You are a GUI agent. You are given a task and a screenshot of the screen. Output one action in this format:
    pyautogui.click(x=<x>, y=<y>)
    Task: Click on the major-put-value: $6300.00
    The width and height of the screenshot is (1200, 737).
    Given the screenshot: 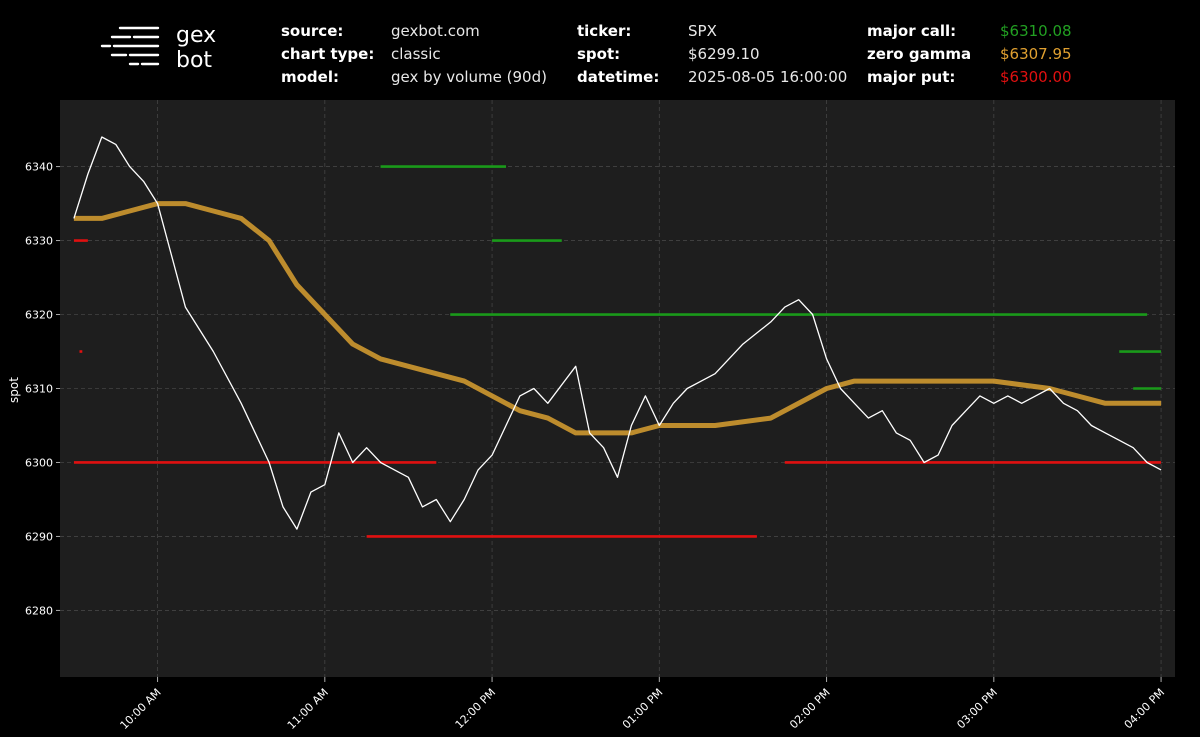 What is the action you would take?
    pyautogui.click(x=1036, y=77)
    